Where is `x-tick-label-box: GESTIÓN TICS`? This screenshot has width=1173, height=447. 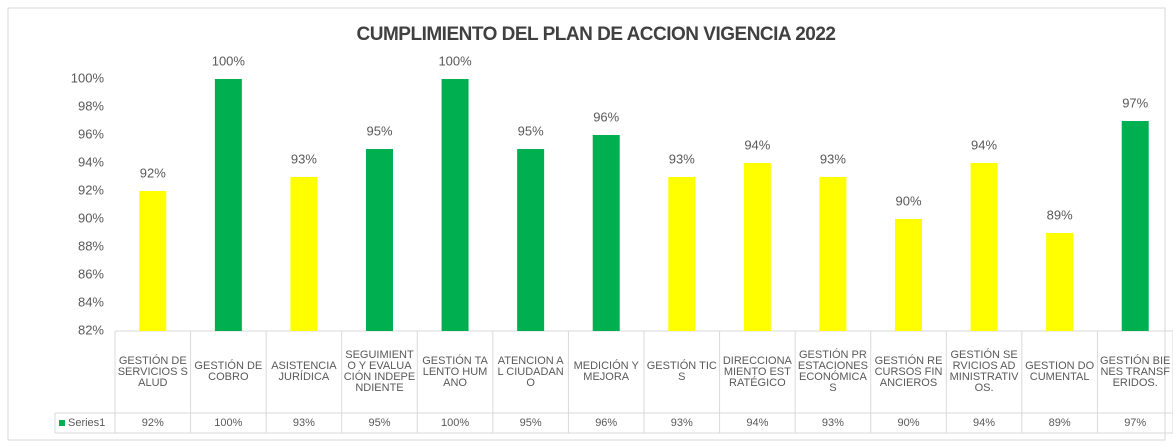 x-tick-label-box: GESTIÓN TICS is located at coordinates (681, 371).